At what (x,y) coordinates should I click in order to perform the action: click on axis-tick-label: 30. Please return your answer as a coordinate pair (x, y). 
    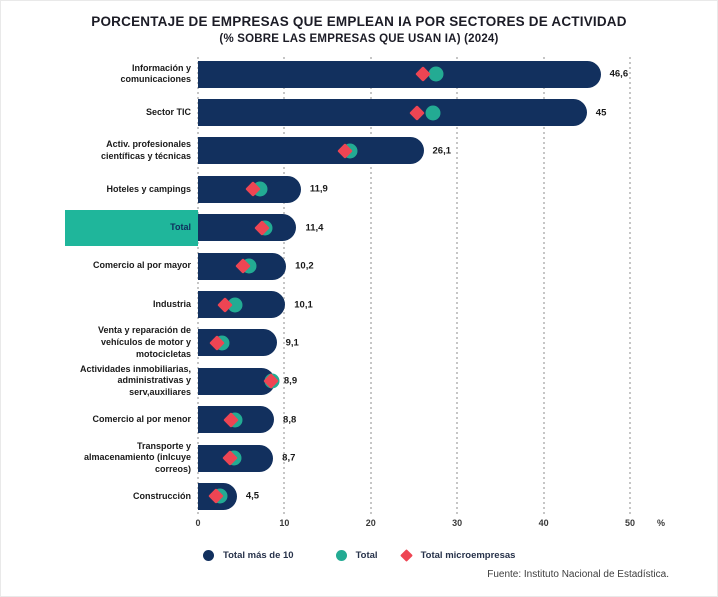
    Looking at the image, I should click on (457, 522).